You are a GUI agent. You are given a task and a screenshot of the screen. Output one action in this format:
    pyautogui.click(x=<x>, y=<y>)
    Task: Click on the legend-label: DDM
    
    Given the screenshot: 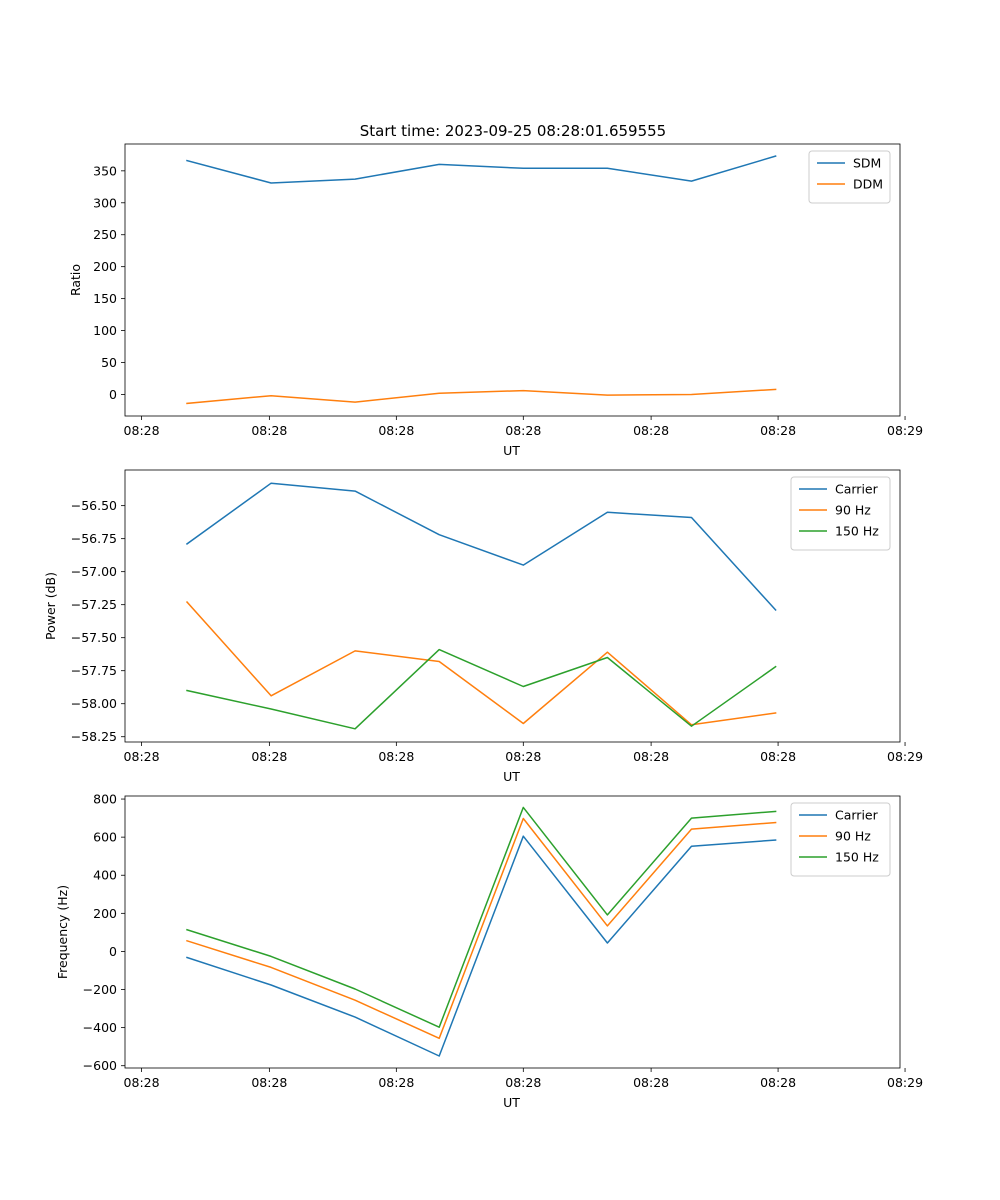 What is the action you would take?
    pyautogui.click(x=868, y=184)
    